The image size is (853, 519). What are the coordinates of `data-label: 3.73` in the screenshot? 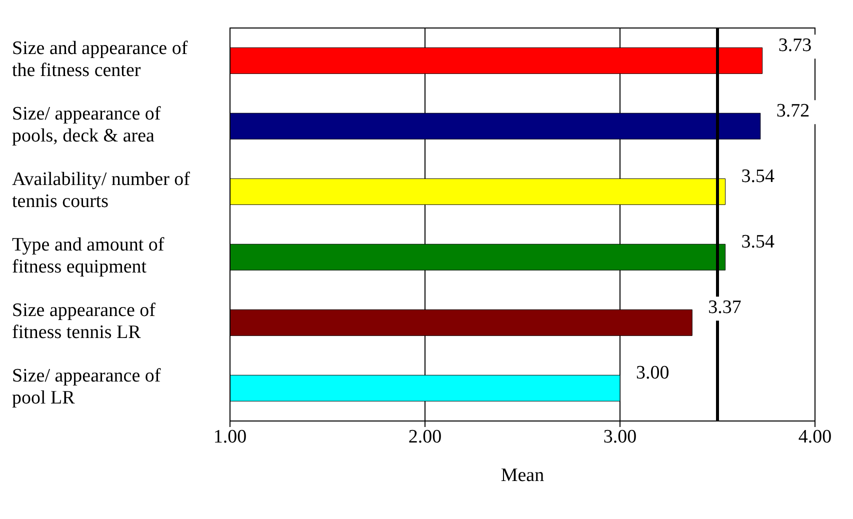 It's located at (795, 45).